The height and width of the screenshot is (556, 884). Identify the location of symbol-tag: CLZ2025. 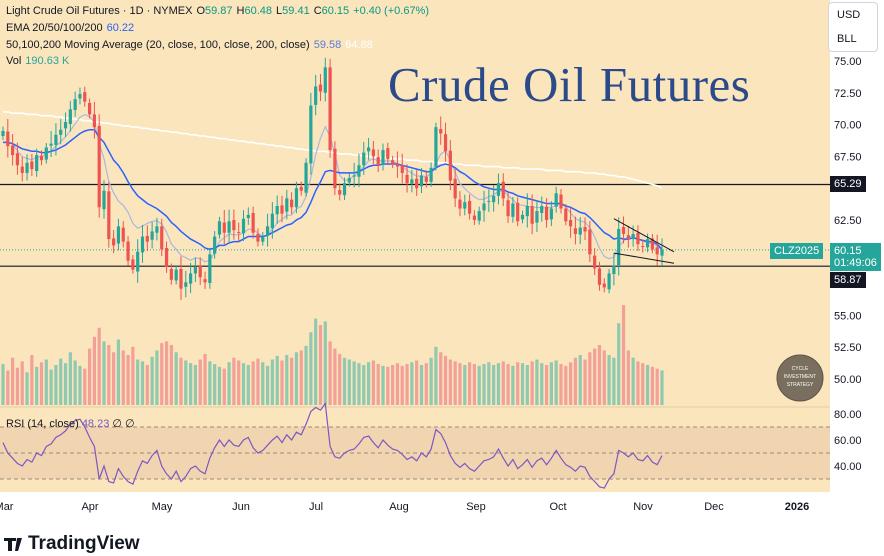
(797, 251).